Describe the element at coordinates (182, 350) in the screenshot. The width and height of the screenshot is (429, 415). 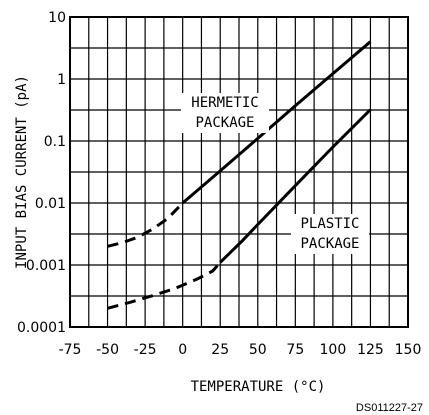
I see `x-tick-label: 0` at that location.